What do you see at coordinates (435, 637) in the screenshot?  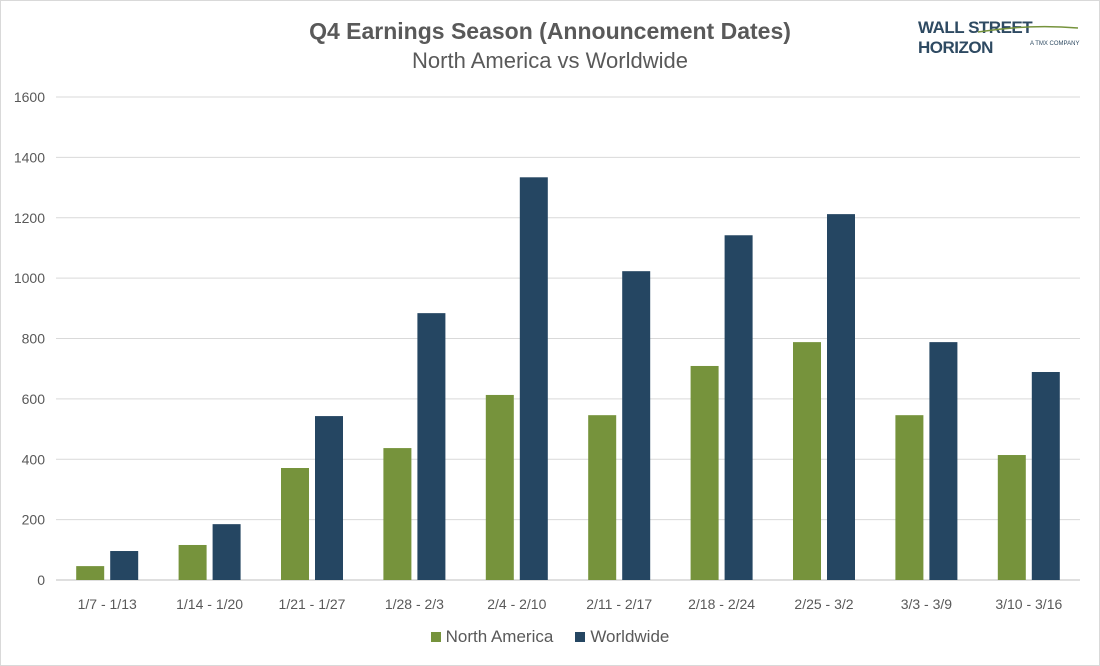 I see `legend-swatch-north-america` at bounding box center [435, 637].